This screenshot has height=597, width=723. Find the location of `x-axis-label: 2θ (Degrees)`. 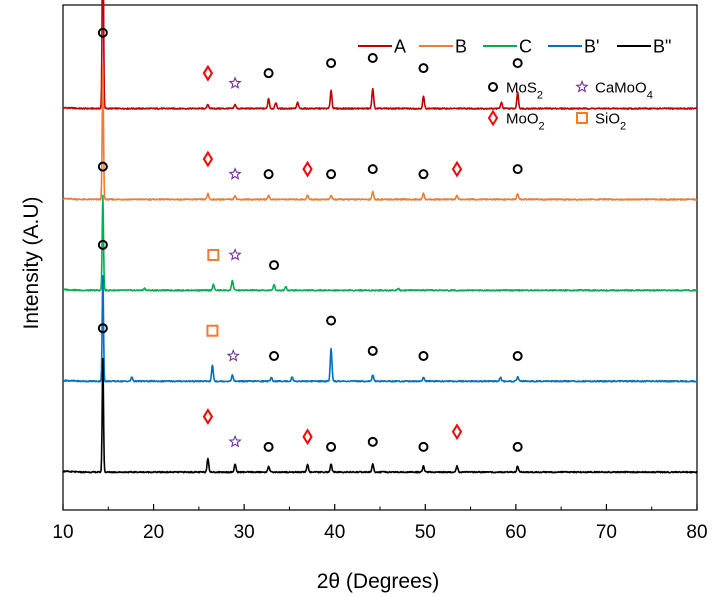

x-axis-label: 2θ (Degrees) is located at coordinates (378, 581).